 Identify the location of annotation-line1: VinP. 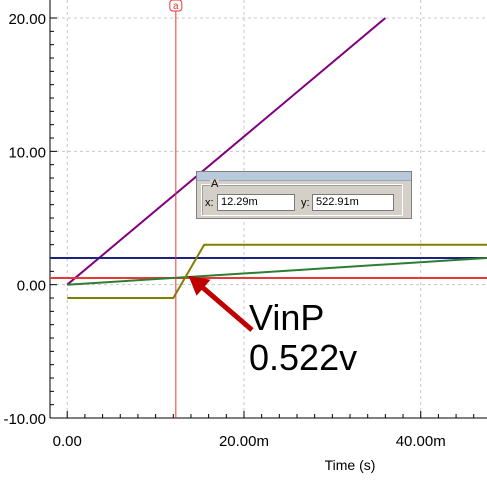
(287, 317).